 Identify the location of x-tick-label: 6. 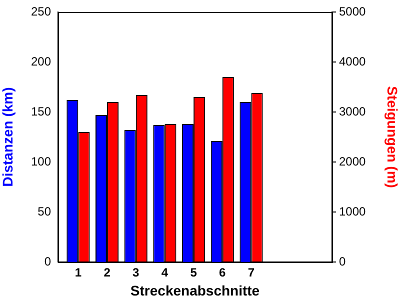
(222, 273).